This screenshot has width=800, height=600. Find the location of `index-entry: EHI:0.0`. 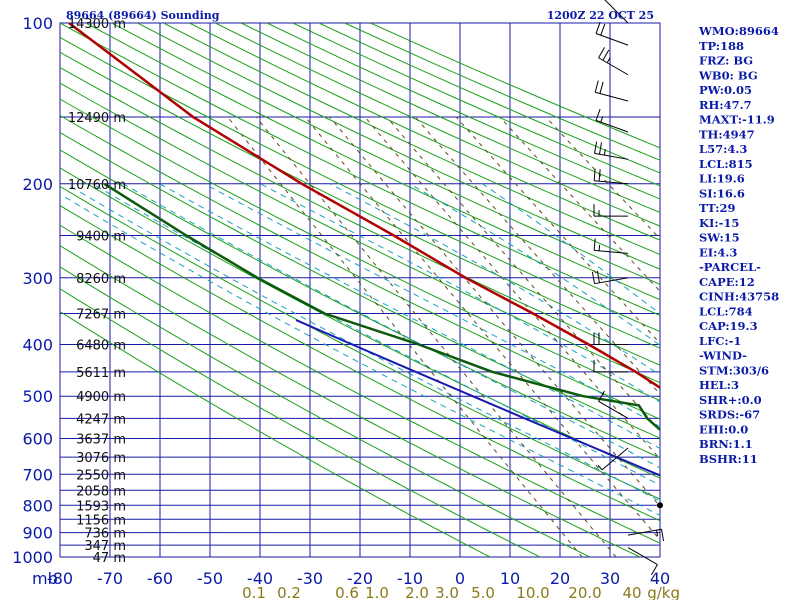

index-entry: EHI:0.0 is located at coordinates (723, 429).